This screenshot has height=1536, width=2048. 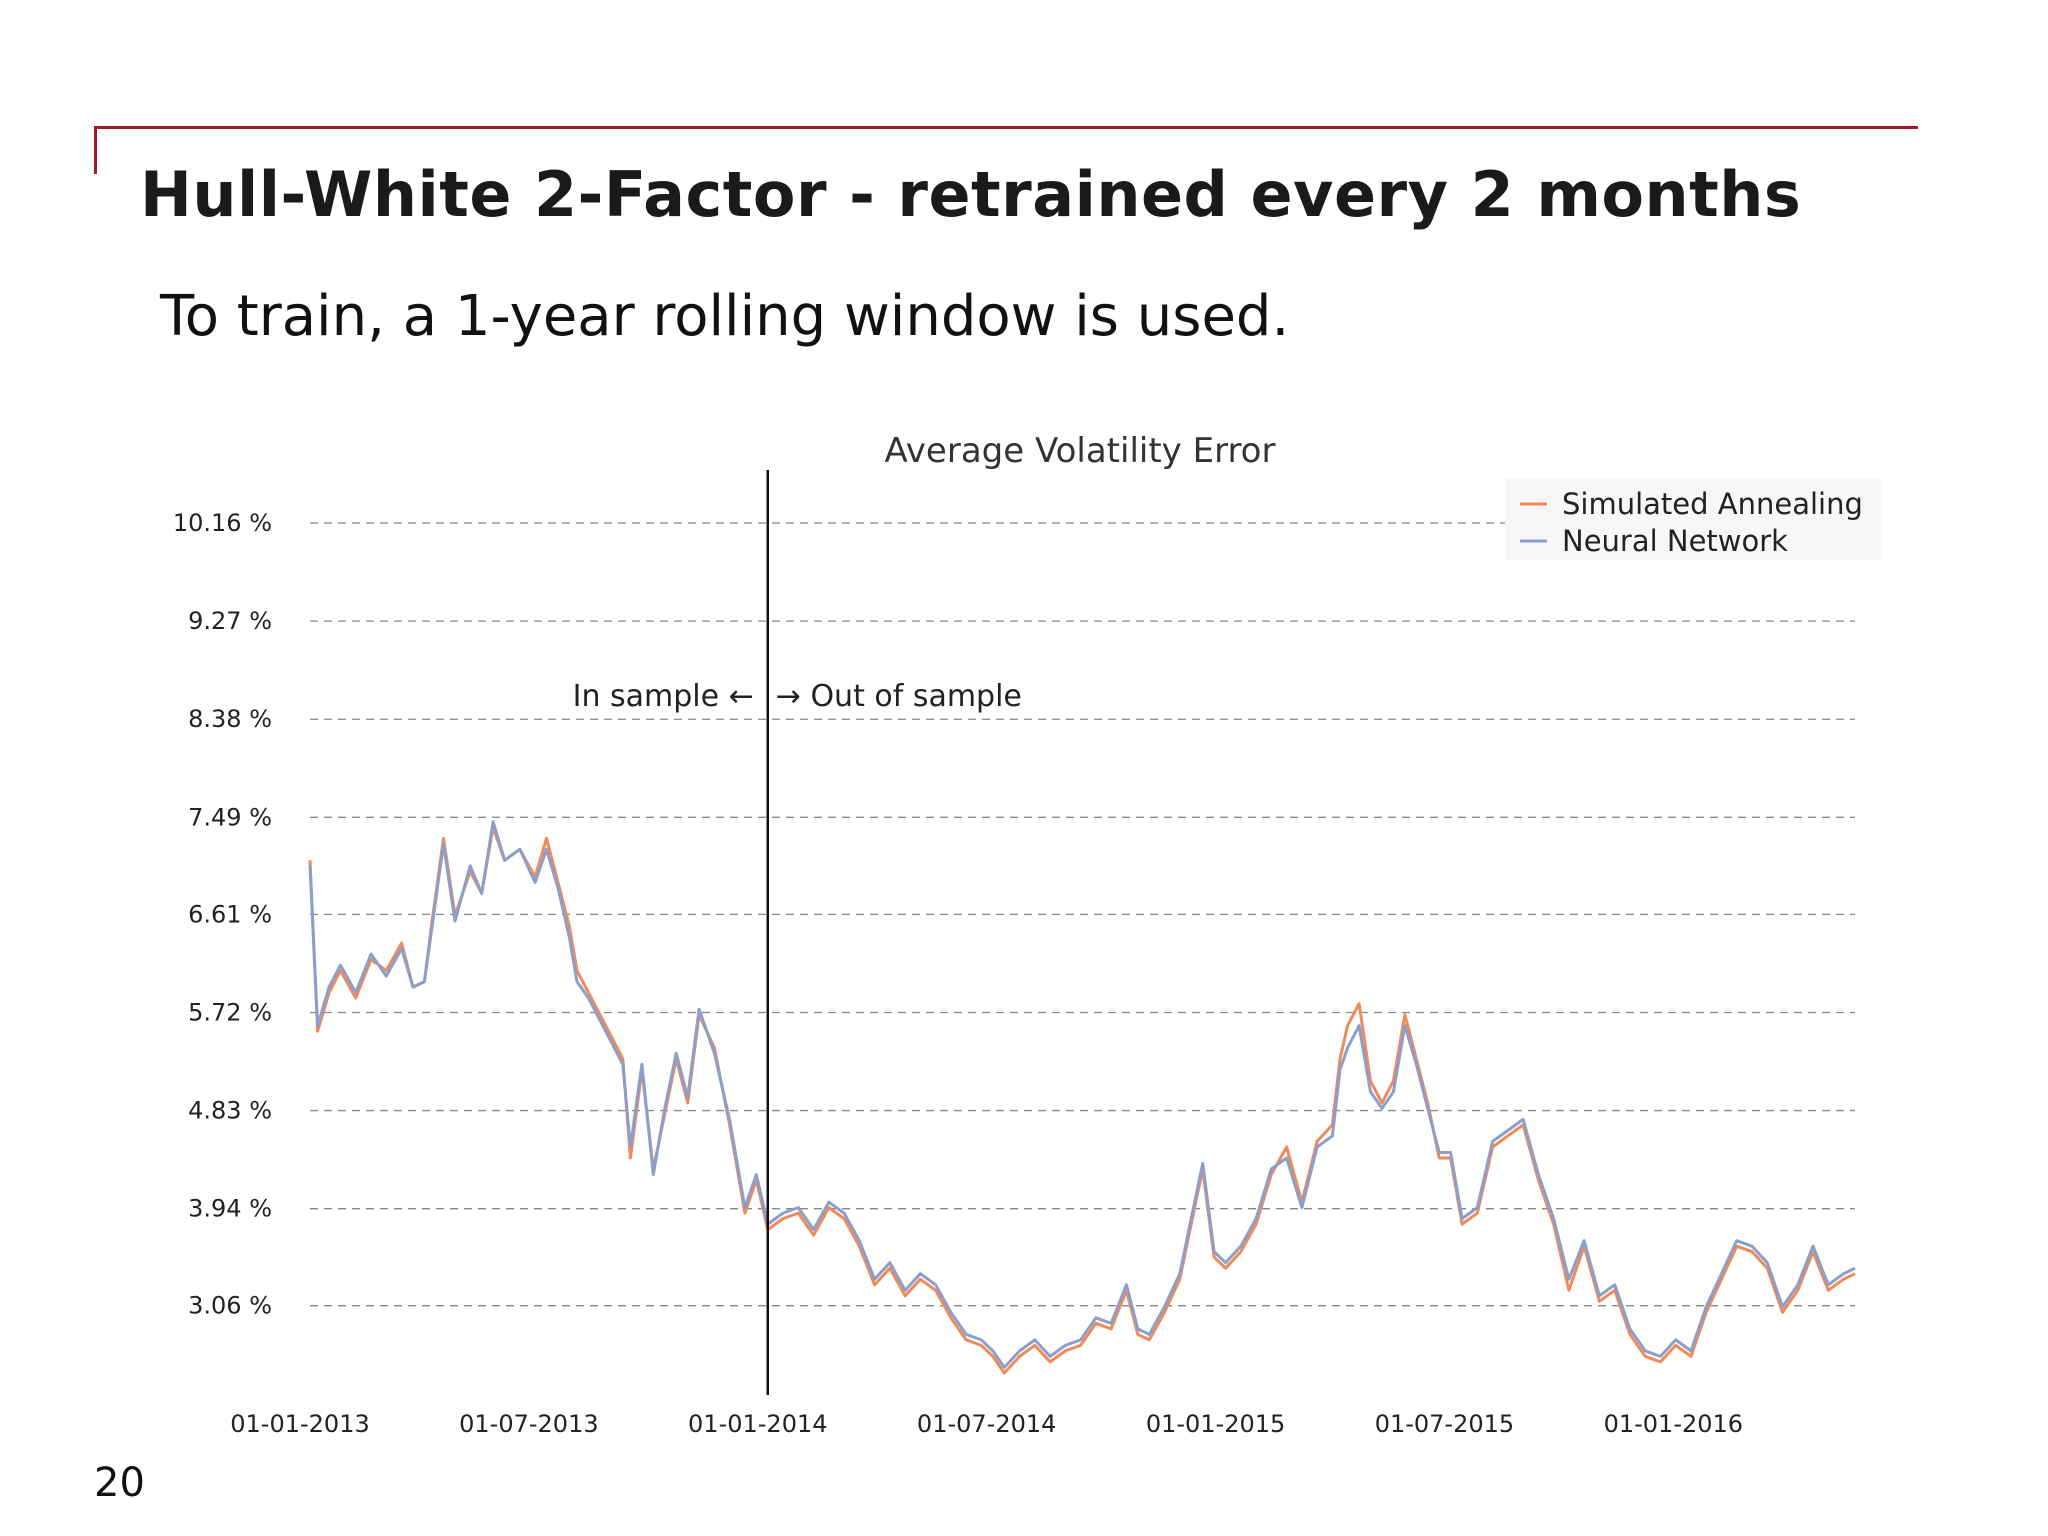 I want to click on y-tick-label: 4.83 %, so click(x=230, y=1111).